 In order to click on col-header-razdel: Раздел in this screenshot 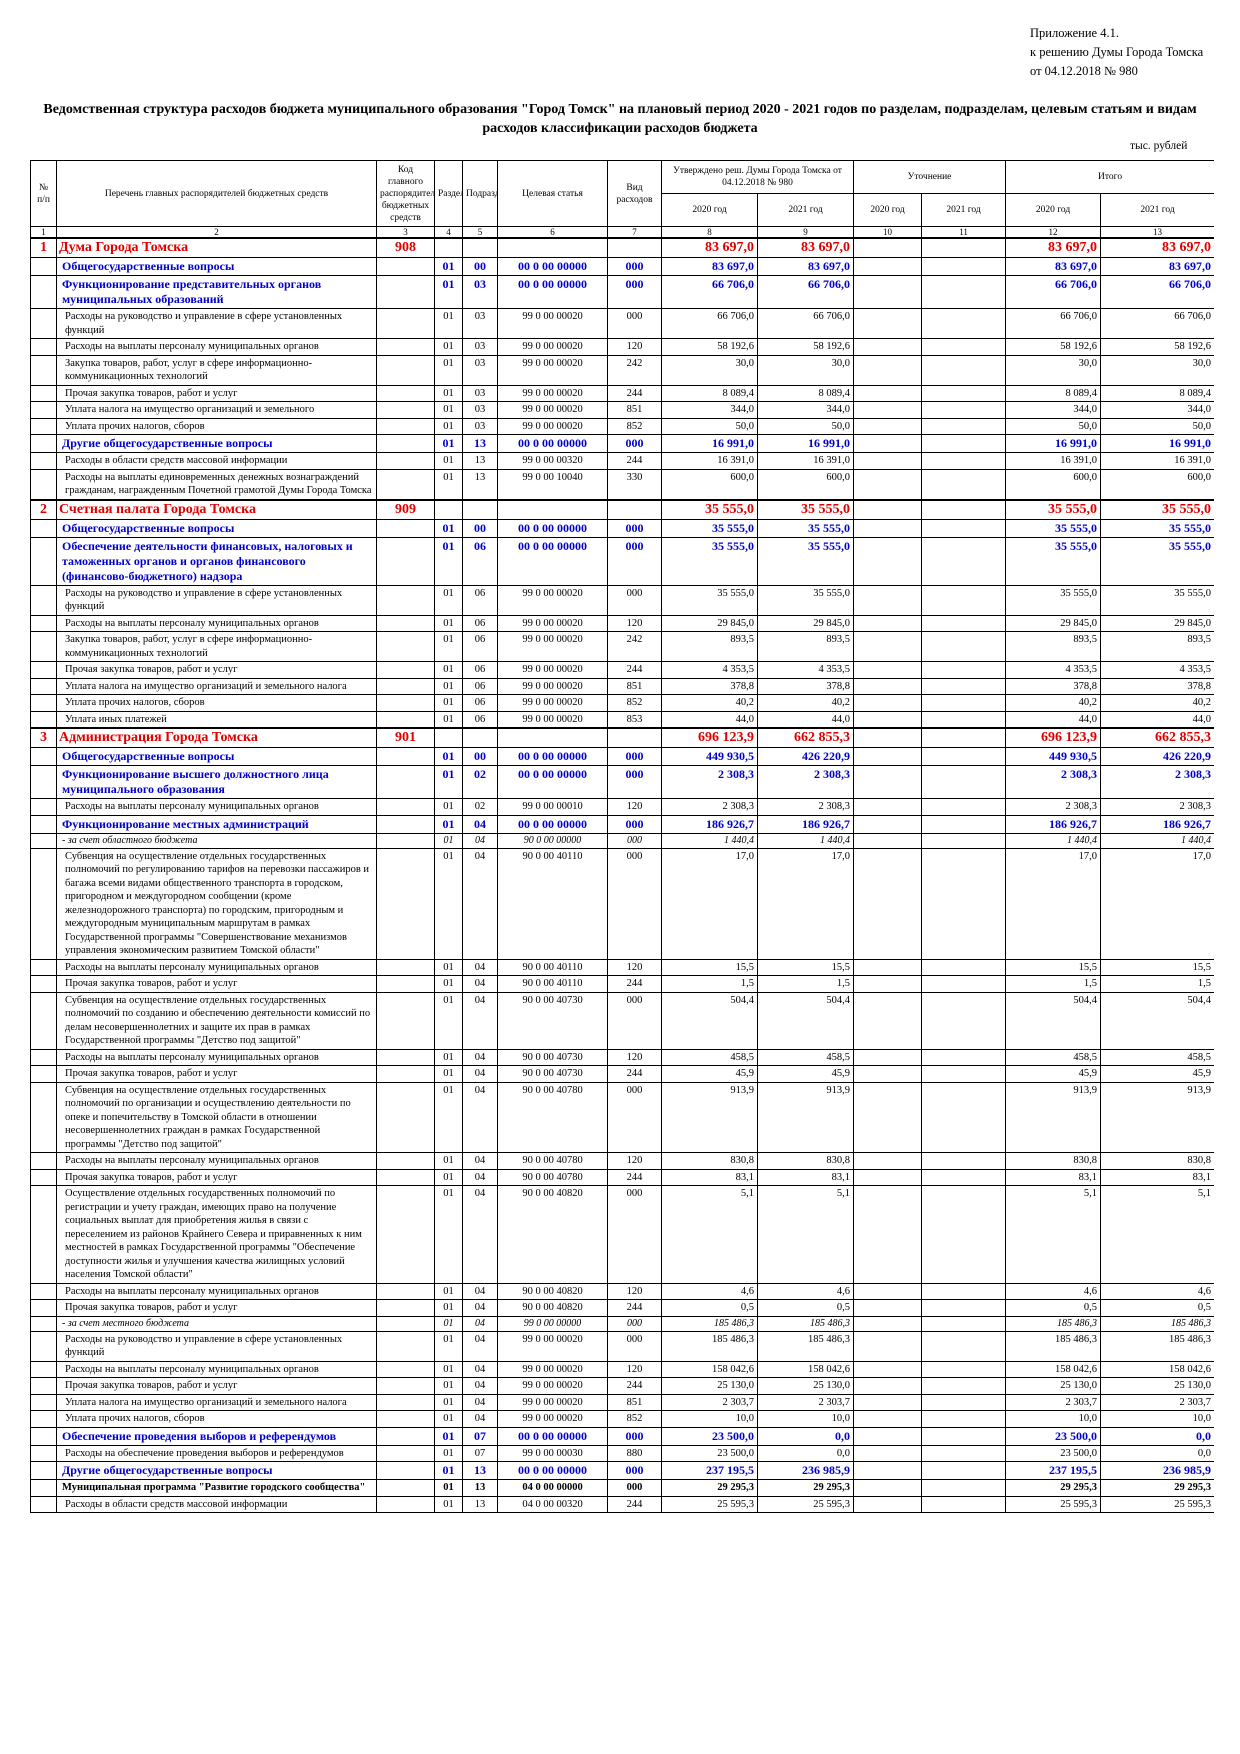, I will do `click(448, 193)`.